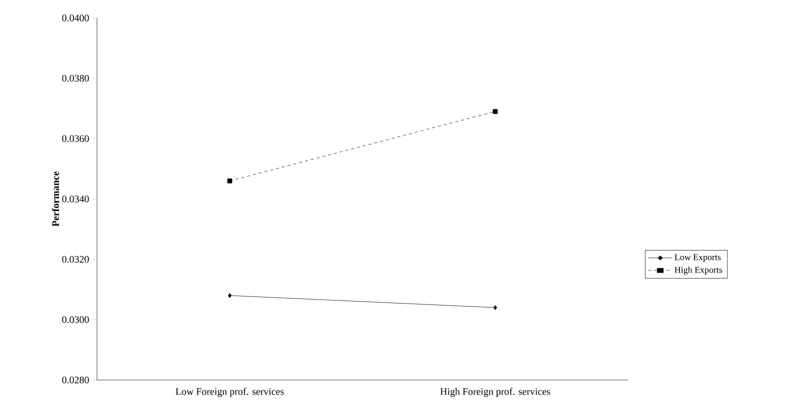  I want to click on y-axis-title: Performance, so click(55, 199).